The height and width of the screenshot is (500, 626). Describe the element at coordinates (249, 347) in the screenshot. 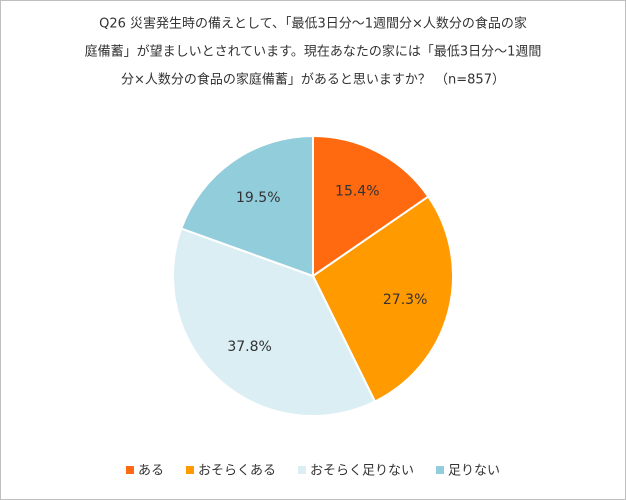

I see `data-label: 37.8%` at that location.